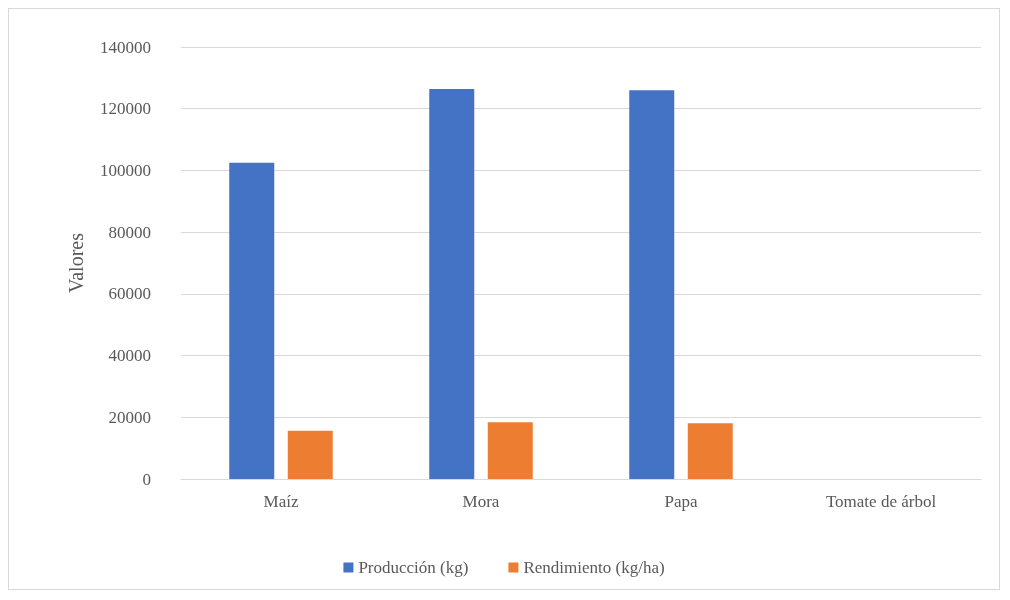 This screenshot has height=600, width=1010. Describe the element at coordinates (129, 294) in the screenshot. I see `y-tick-label: 60000` at that location.